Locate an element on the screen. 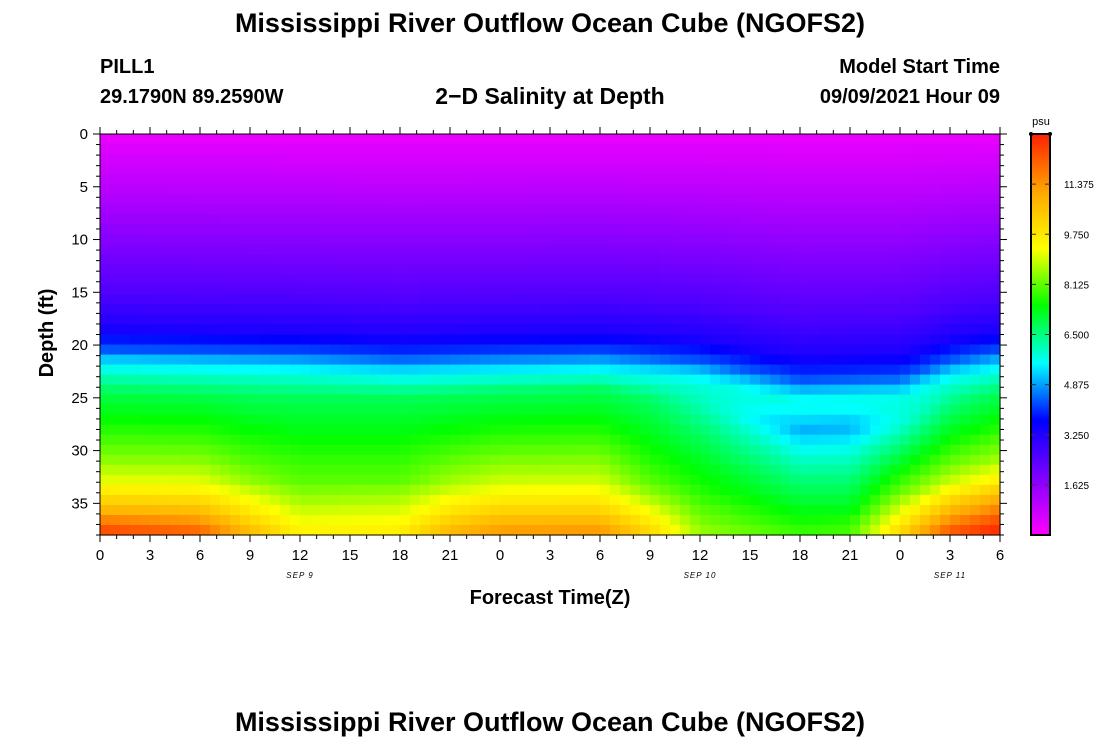 This screenshot has height=750, width=1100. x-tick-label: 6 is located at coordinates (600, 555).